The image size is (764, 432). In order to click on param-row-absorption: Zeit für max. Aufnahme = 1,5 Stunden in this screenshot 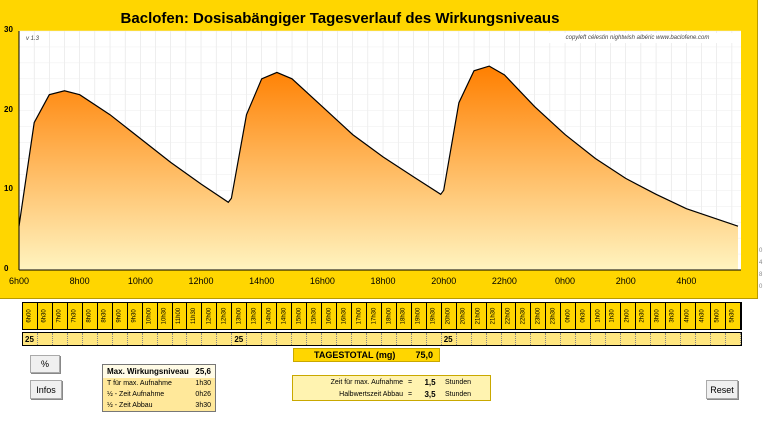, I will do `click(391, 382)`.